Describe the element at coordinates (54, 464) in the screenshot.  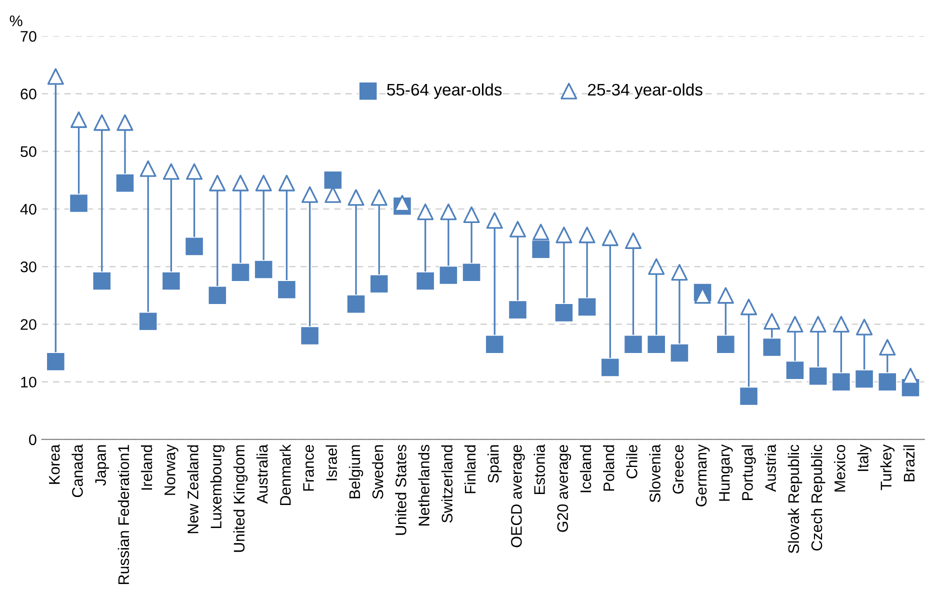
I see `x-tick-label: Korea` at that location.